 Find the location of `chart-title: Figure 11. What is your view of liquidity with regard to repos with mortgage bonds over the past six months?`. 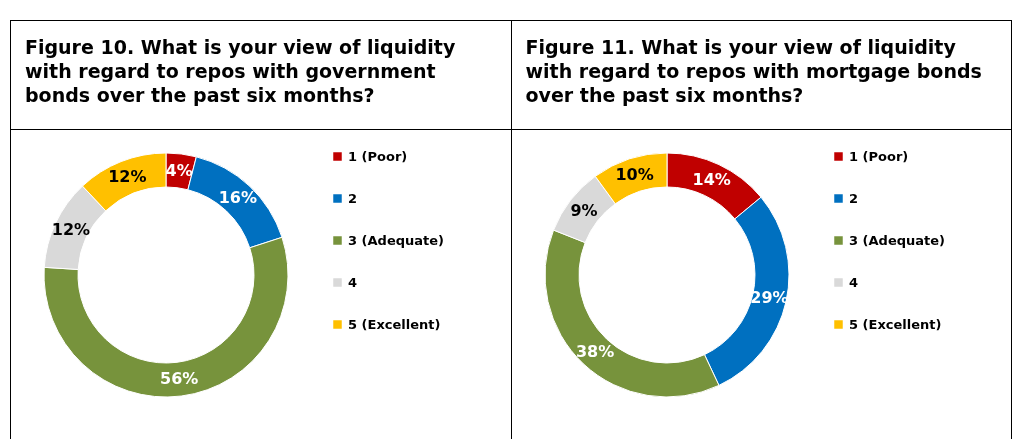

chart-title: Figure 11. What is your view of liquidity with regard to repos with mortgage bonds over the past six months? is located at coordinates (761, 75).